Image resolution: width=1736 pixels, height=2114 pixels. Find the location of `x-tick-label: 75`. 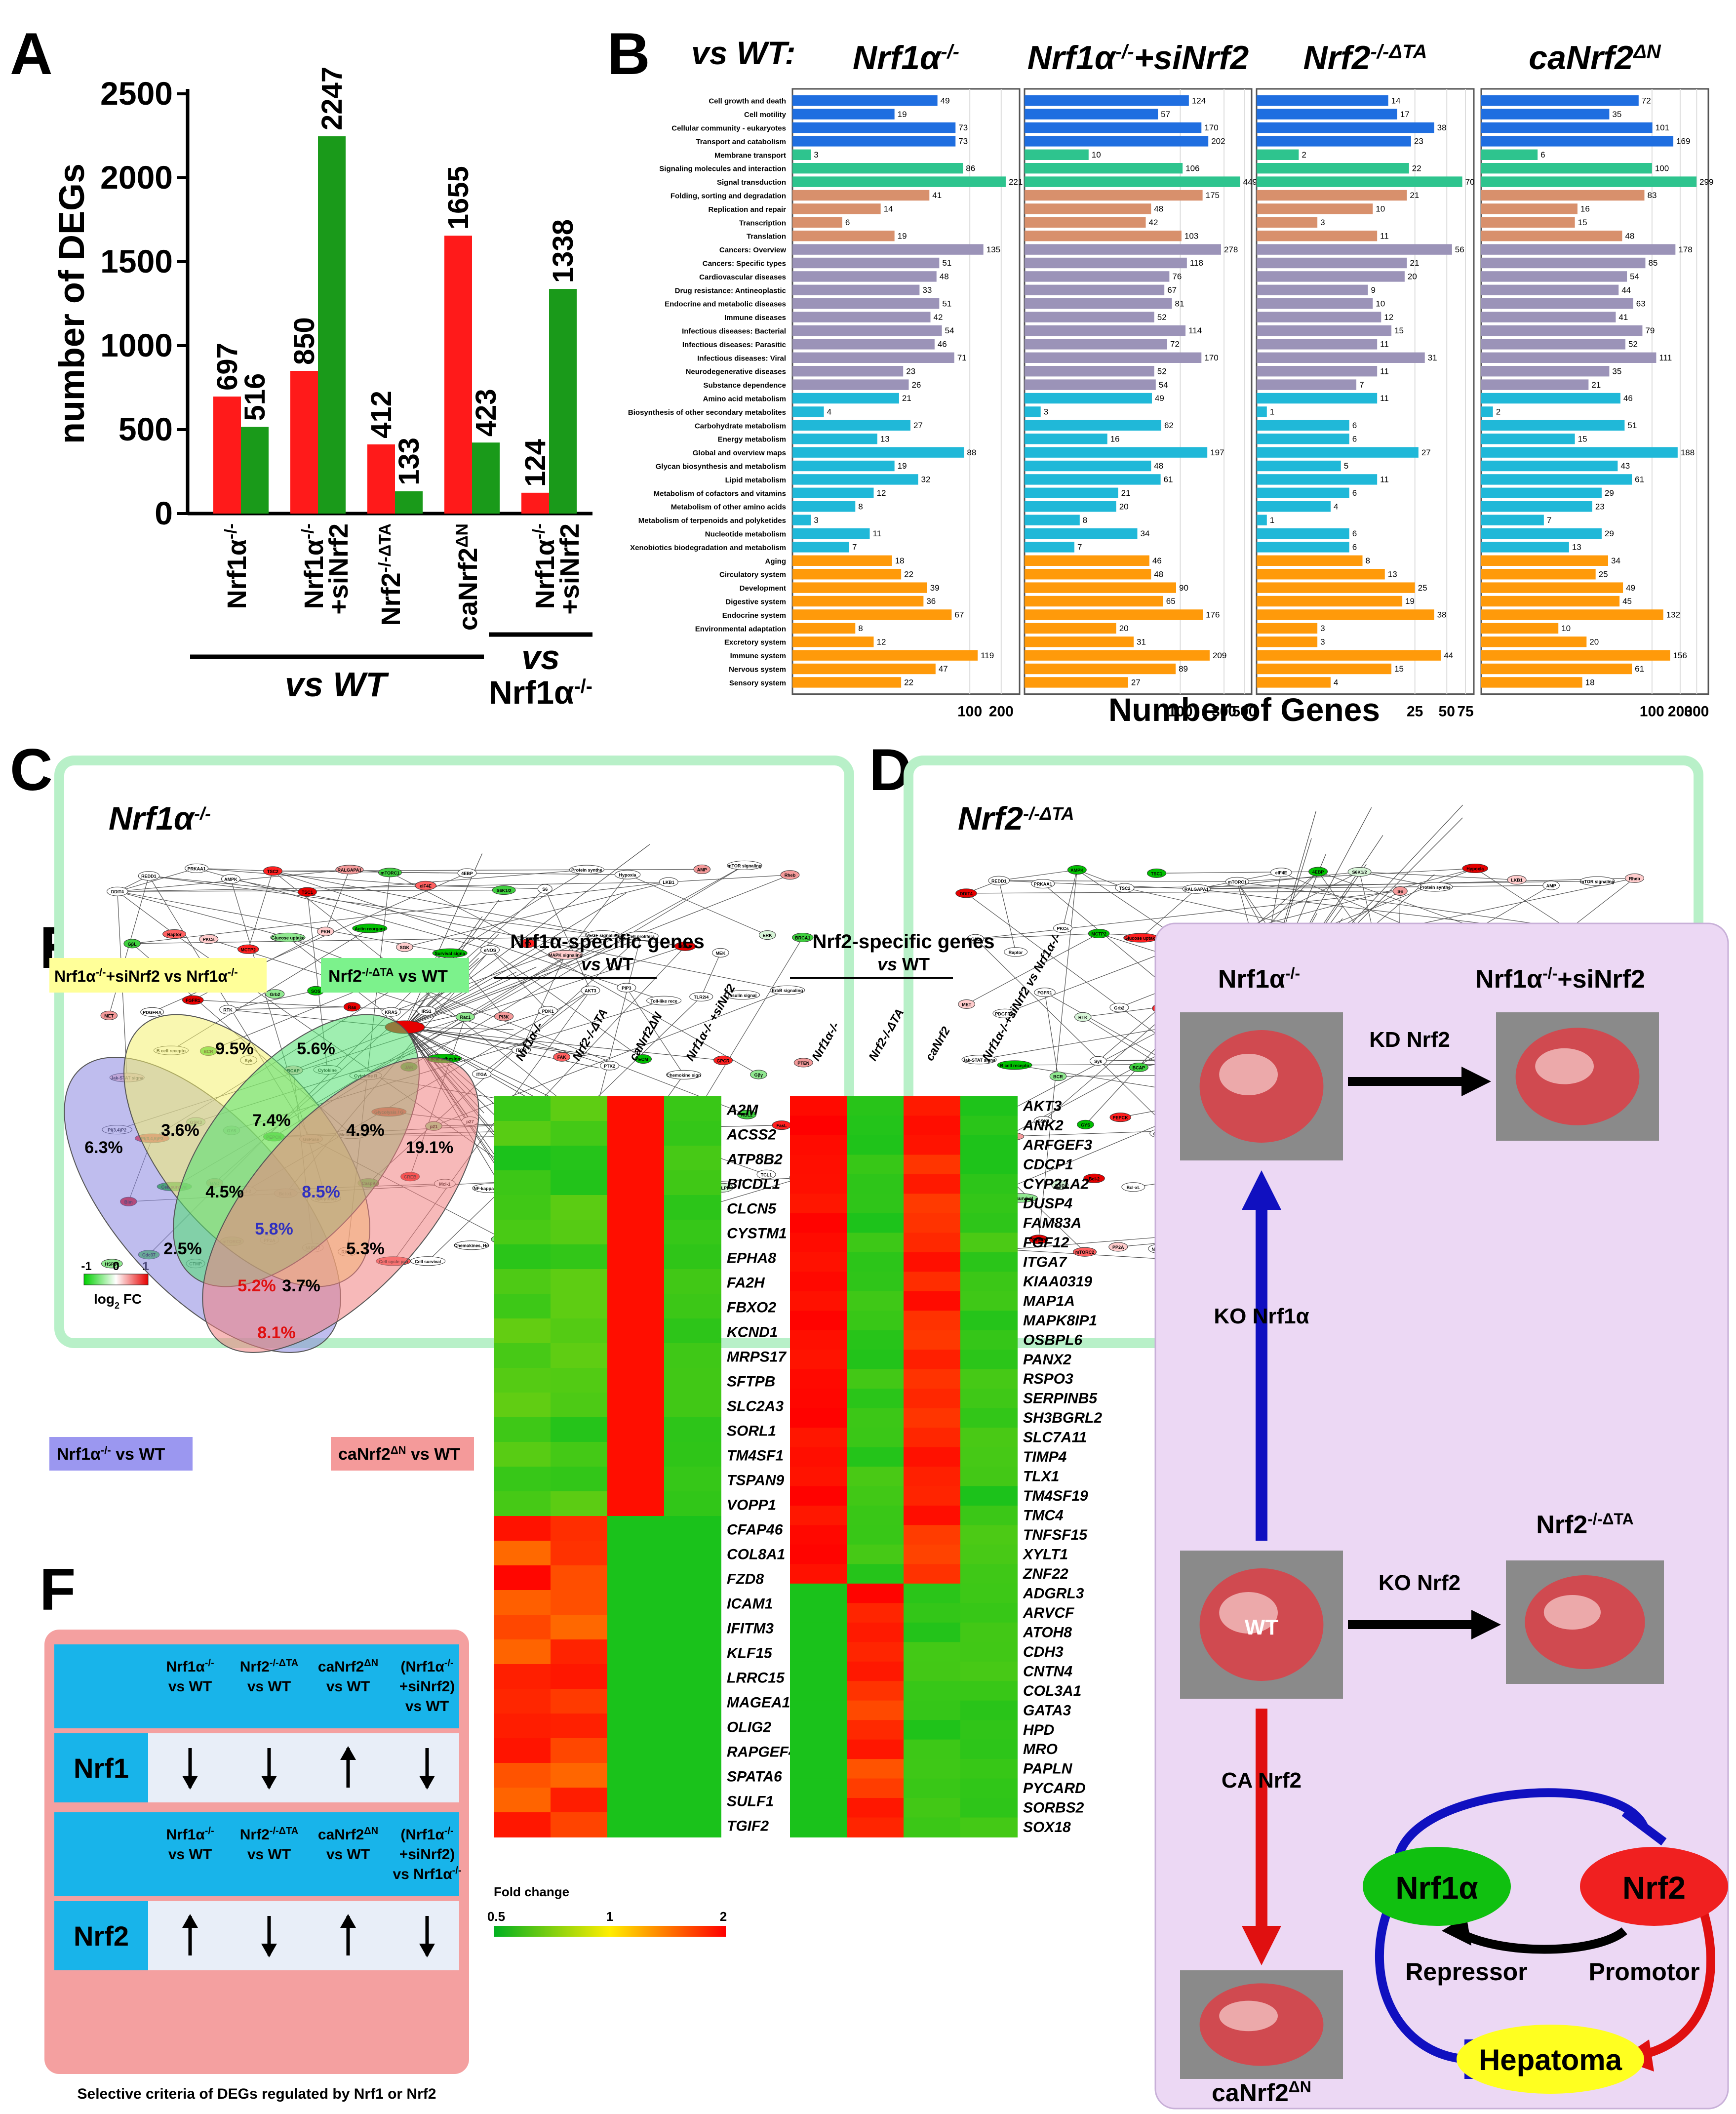

x-tick-label: 75 is located at coordinates (1465, 712).